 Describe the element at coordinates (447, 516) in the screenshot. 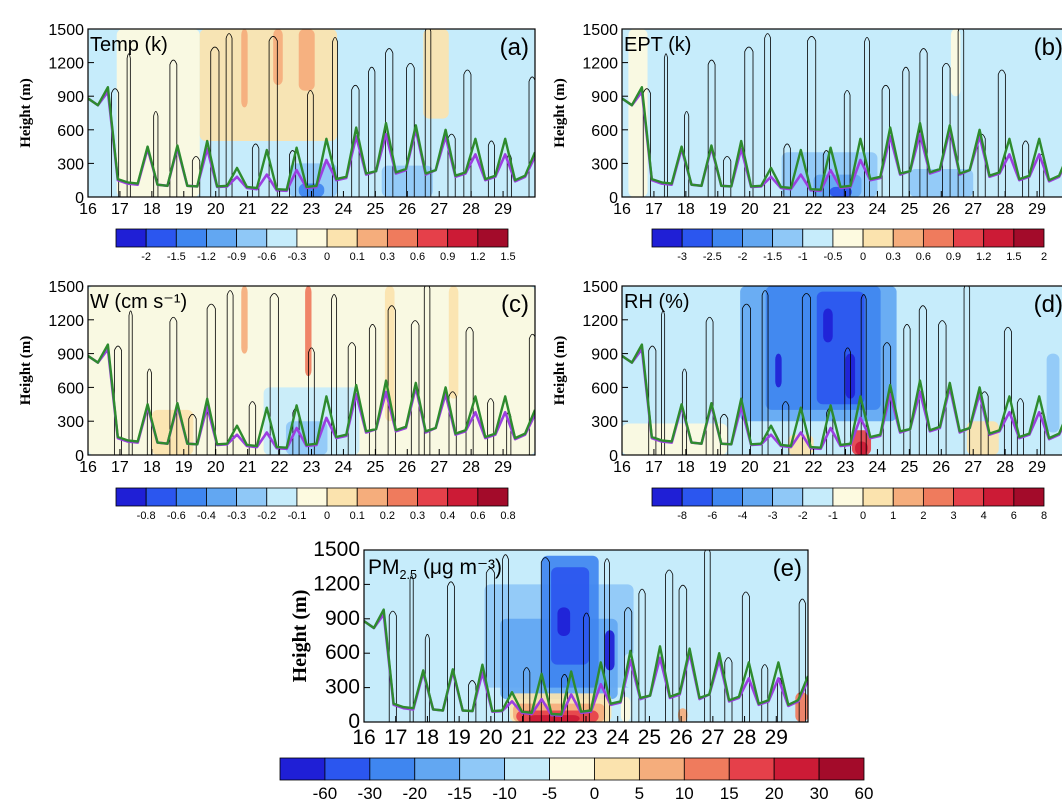

I see `colorbar-label: 0.4` at that location.